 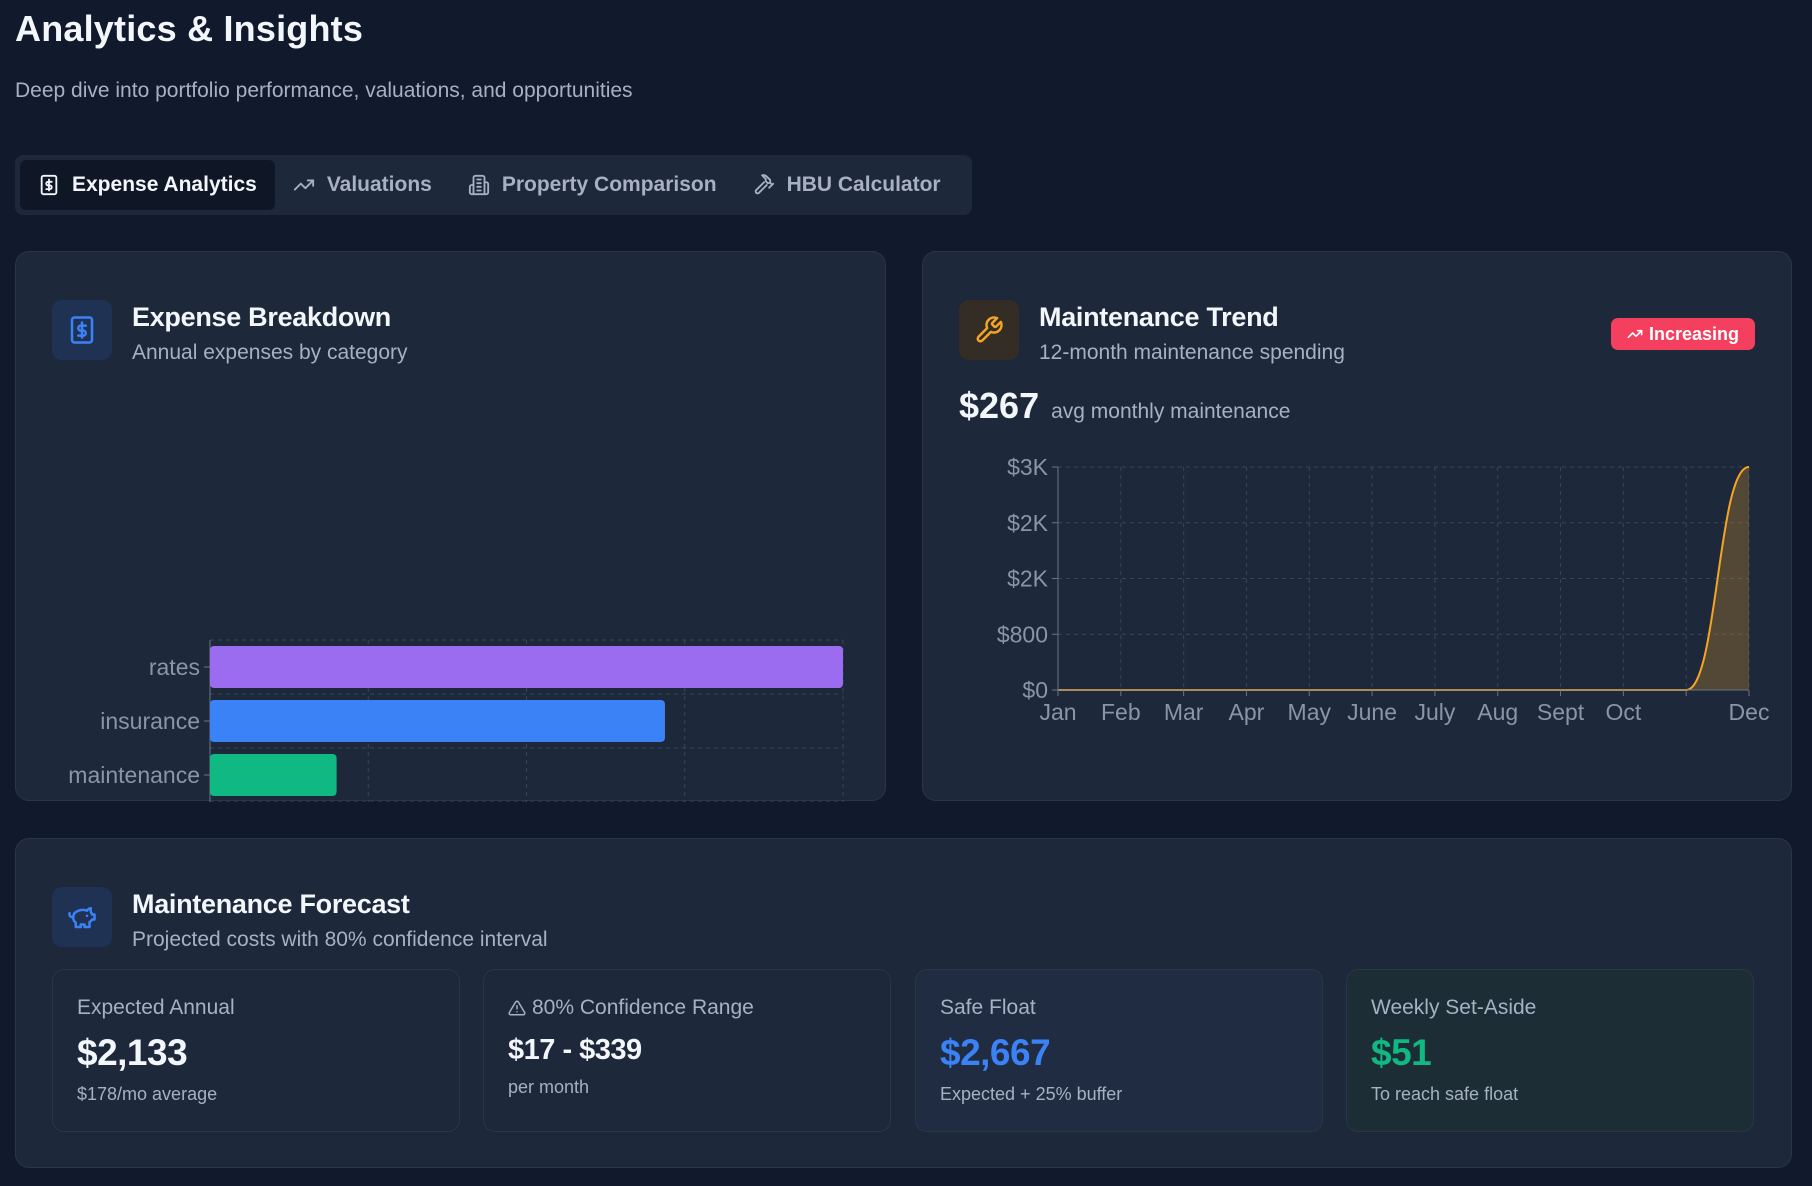 I want to click on card-title: Maintenance Trend, so click(x=1159, y=317).